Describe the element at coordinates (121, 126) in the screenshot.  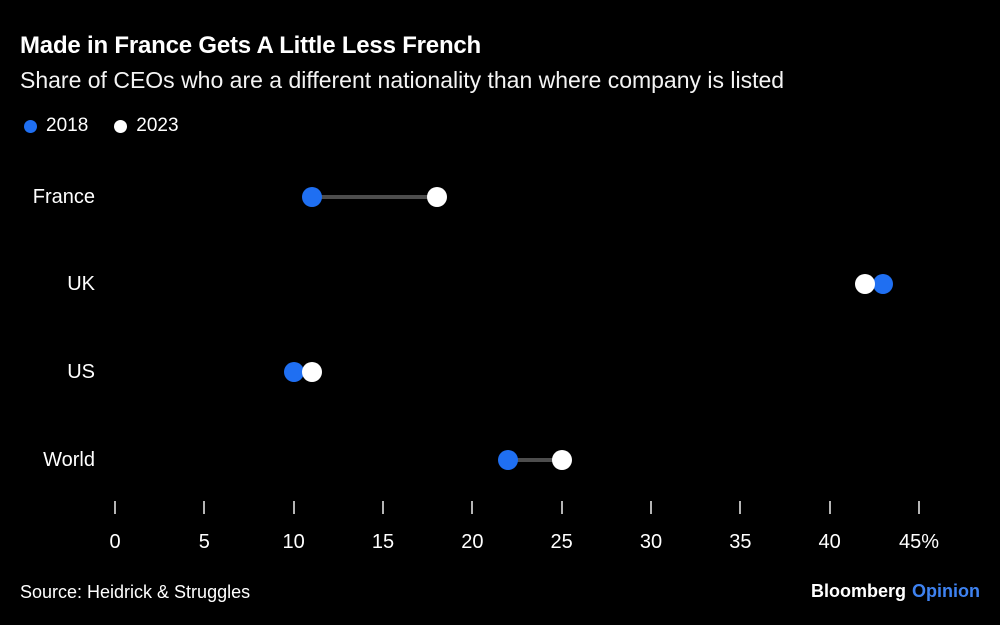
I see `legend-dot-2023-icon` at that location.